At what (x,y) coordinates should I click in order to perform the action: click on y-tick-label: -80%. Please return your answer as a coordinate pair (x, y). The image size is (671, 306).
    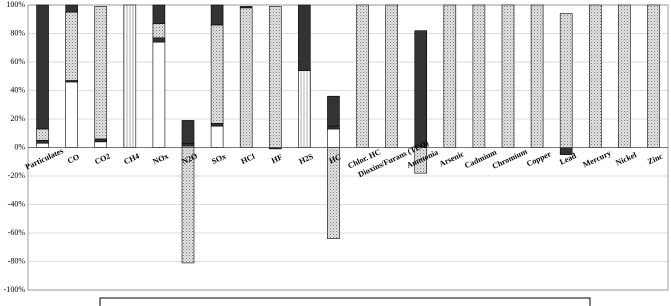
    Looking at the image, I should click on (17, 260).